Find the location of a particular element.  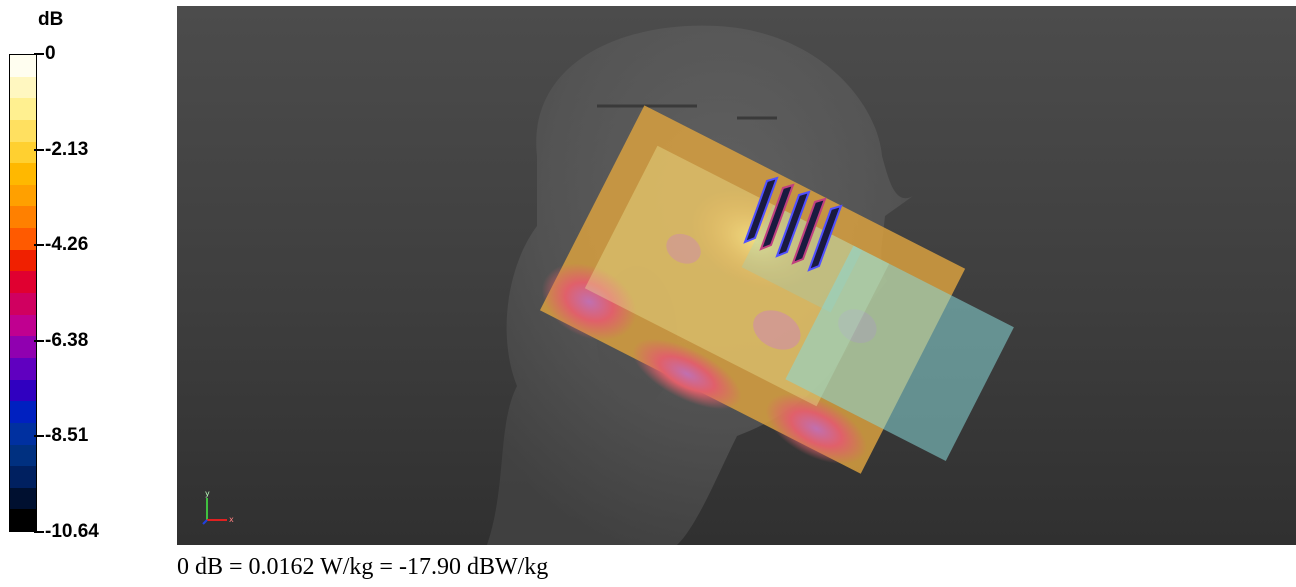

legend-tick-label: -10.64 is located at coordinates (72, 531).